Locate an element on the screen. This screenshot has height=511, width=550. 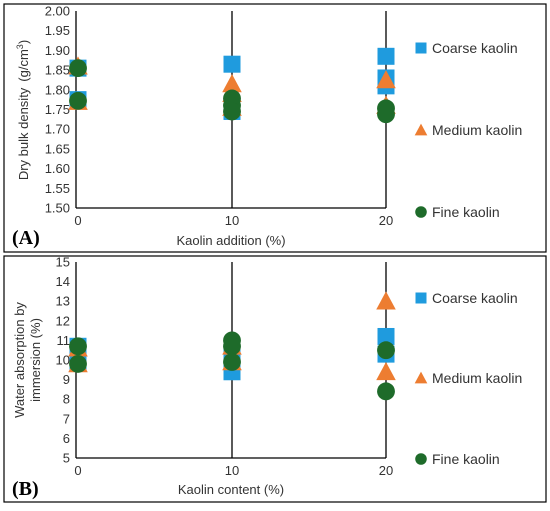
y-tick-label: 1.70 is located at coordinates (57, 129).